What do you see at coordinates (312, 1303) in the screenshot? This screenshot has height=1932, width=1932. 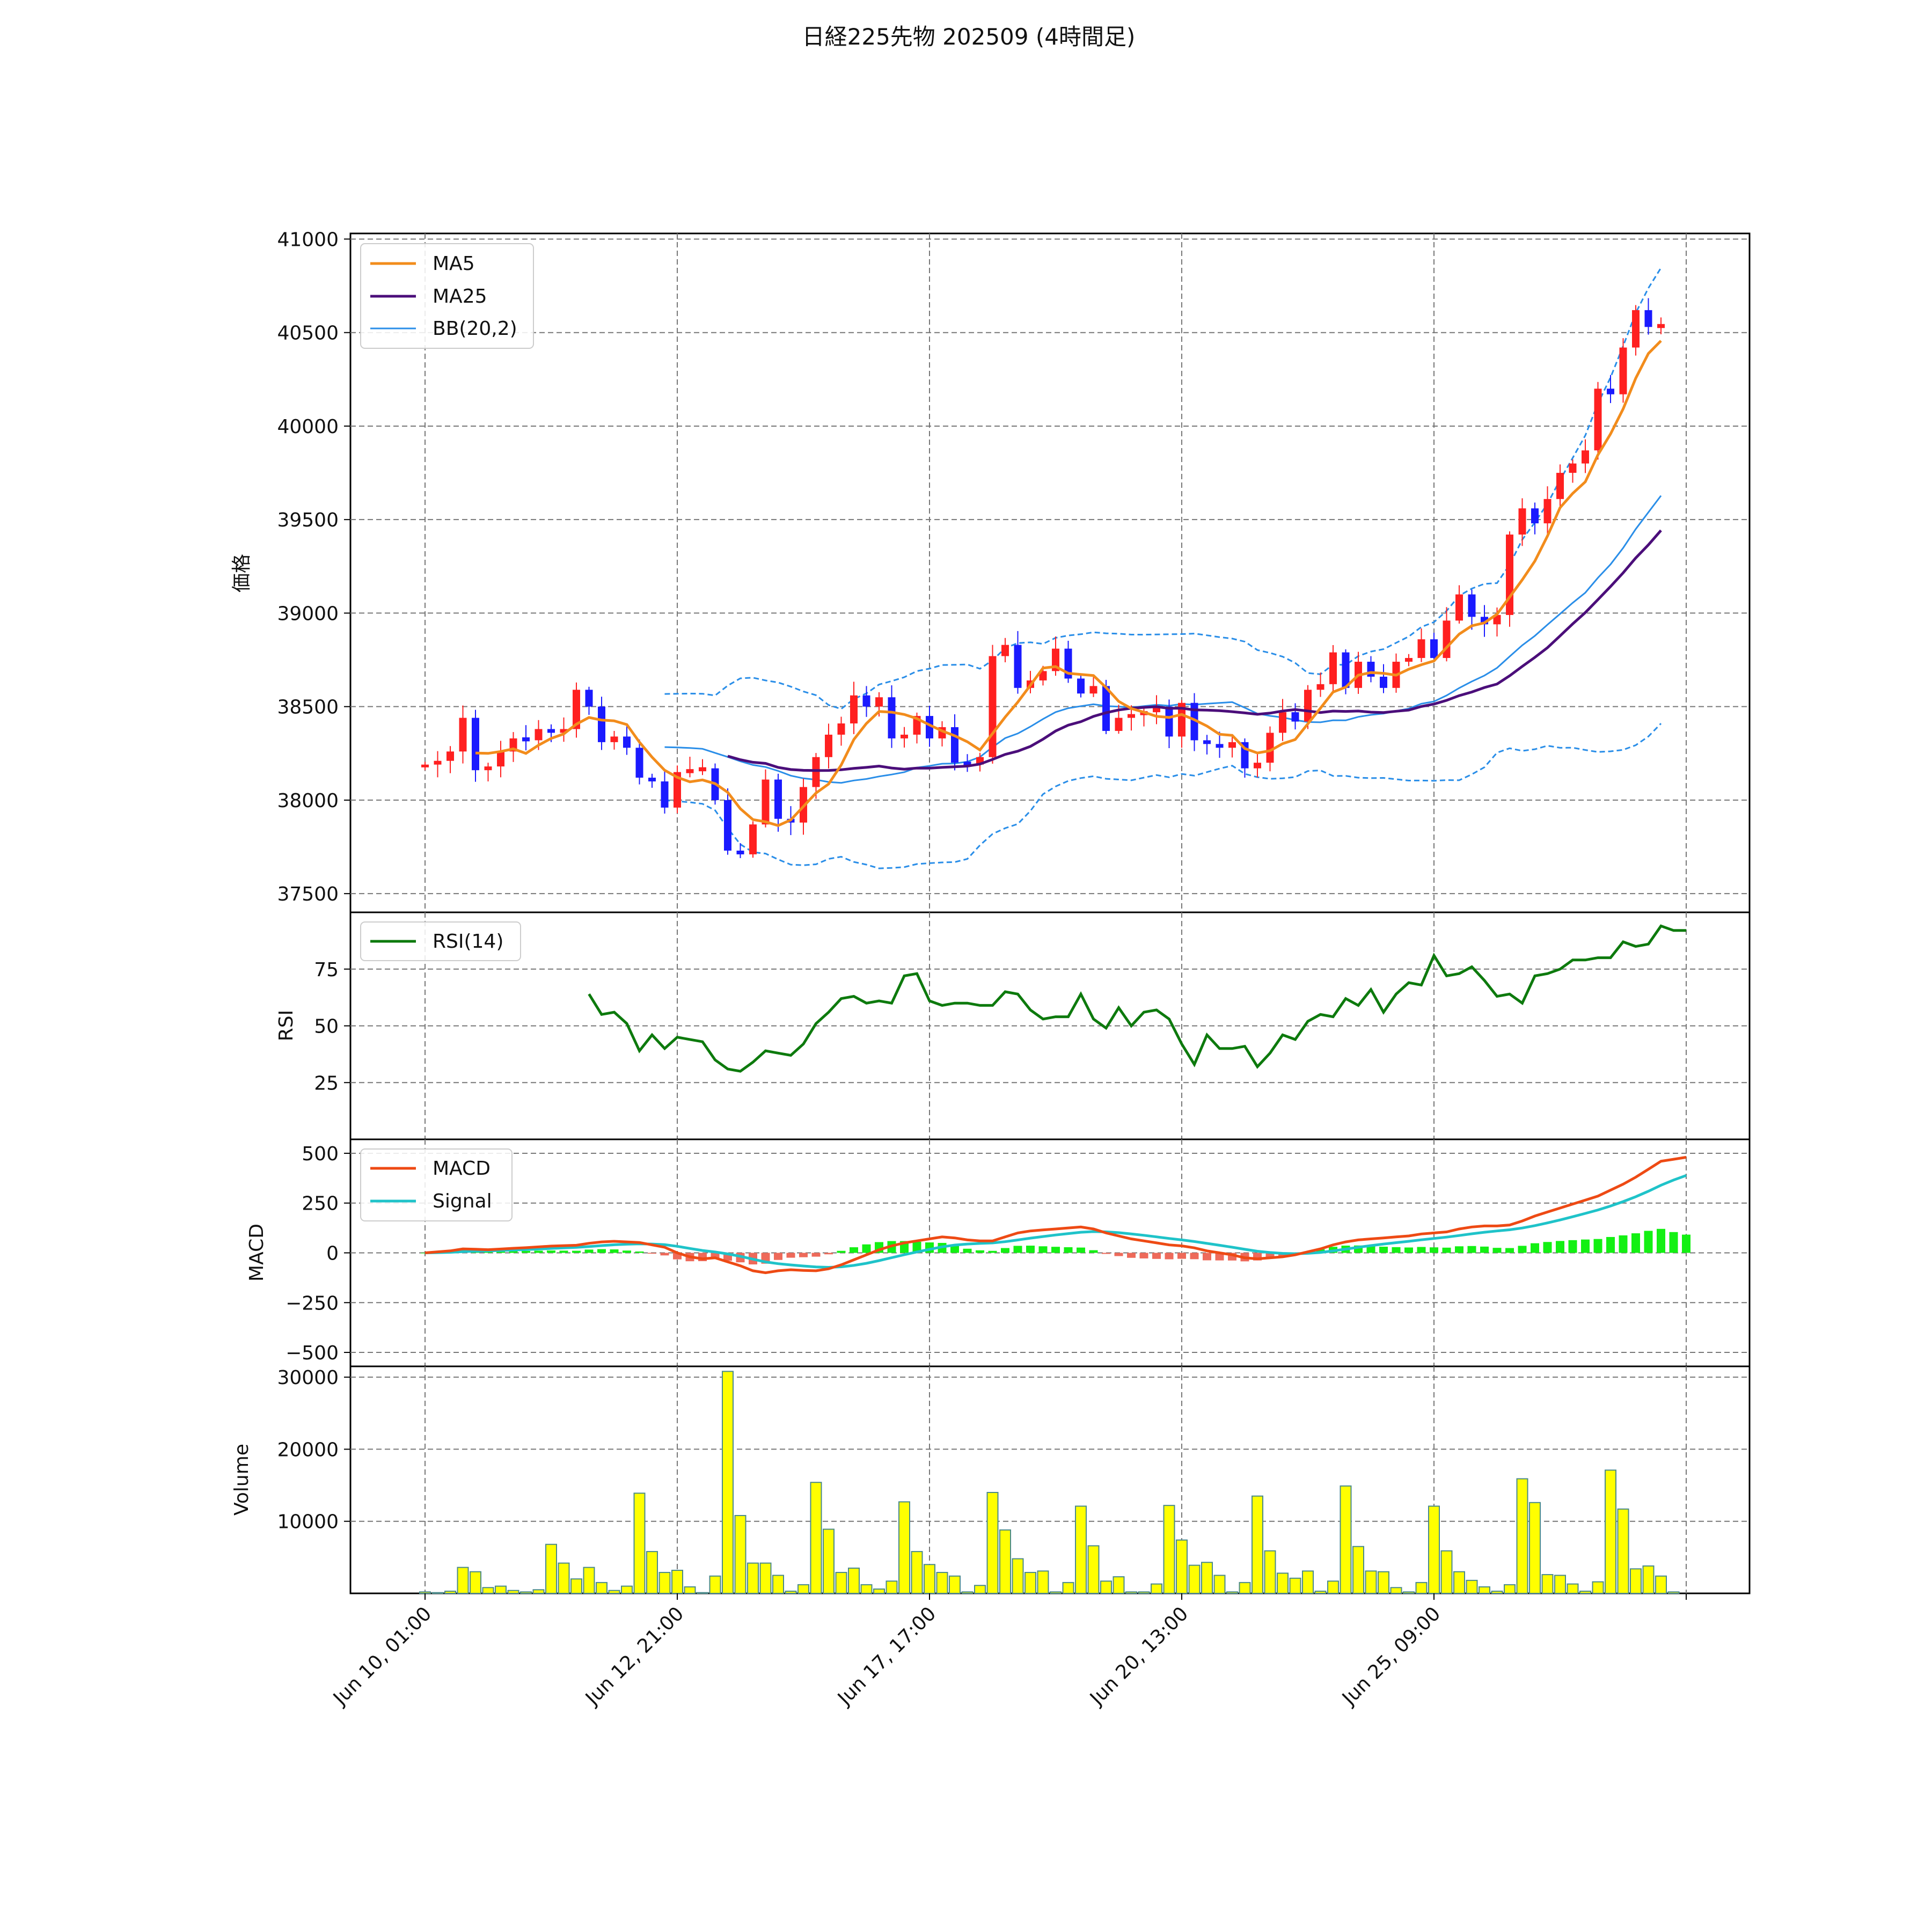 I see `macd-y-tick-label: −250` at bounding box center [312, 1303].